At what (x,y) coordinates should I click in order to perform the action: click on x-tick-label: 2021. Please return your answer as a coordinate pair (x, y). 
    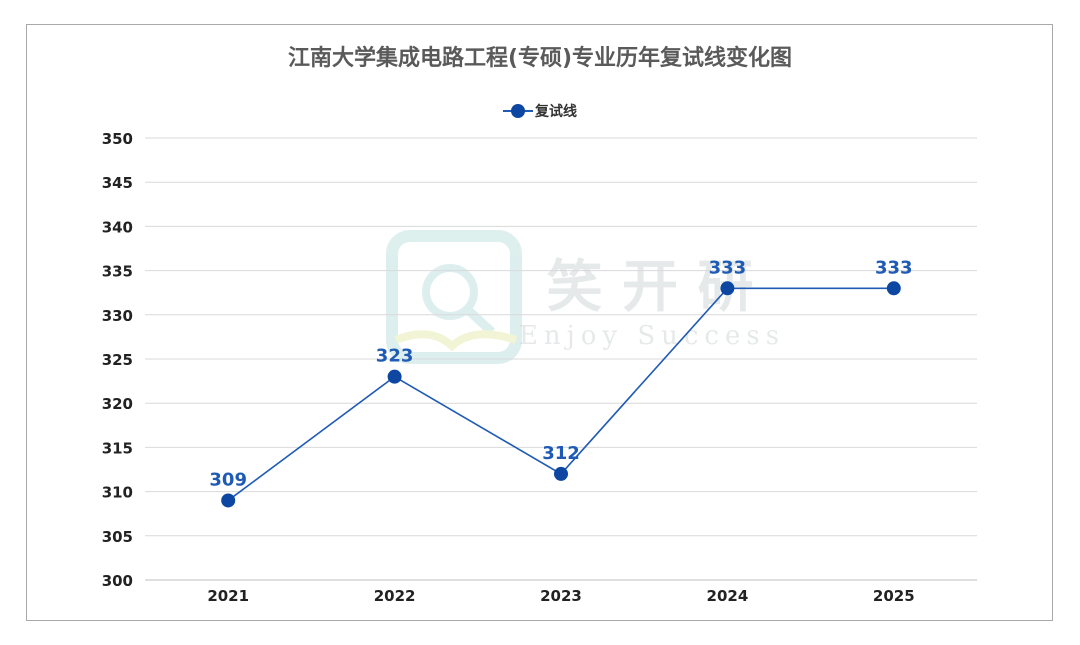
    Looking at the image, I should click on (228, 596).